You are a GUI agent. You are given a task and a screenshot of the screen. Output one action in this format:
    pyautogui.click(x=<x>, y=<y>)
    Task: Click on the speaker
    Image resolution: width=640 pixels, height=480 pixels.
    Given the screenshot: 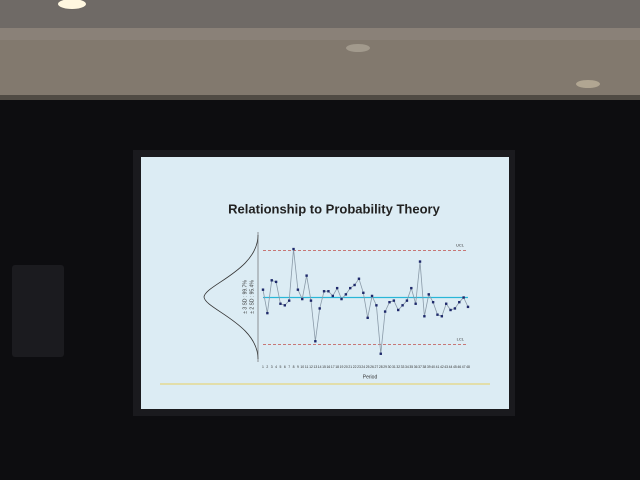 What is the action you would take?
    pyautogui.click(x=38, y=311)
    